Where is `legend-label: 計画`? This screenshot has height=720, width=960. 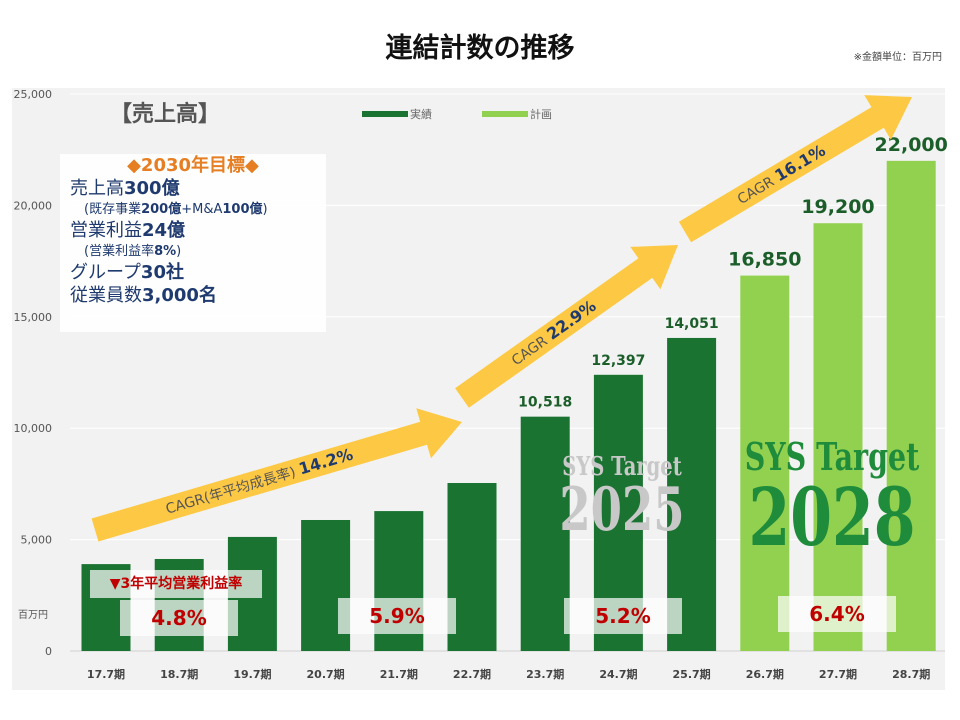 legend-label: 計画 is located at coordinates (541, 114).